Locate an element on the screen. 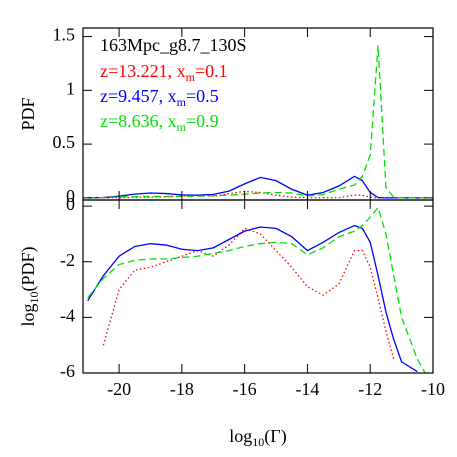  legend-entry: z=9.457, xm=0.5 is located at coordinates (159, 97).